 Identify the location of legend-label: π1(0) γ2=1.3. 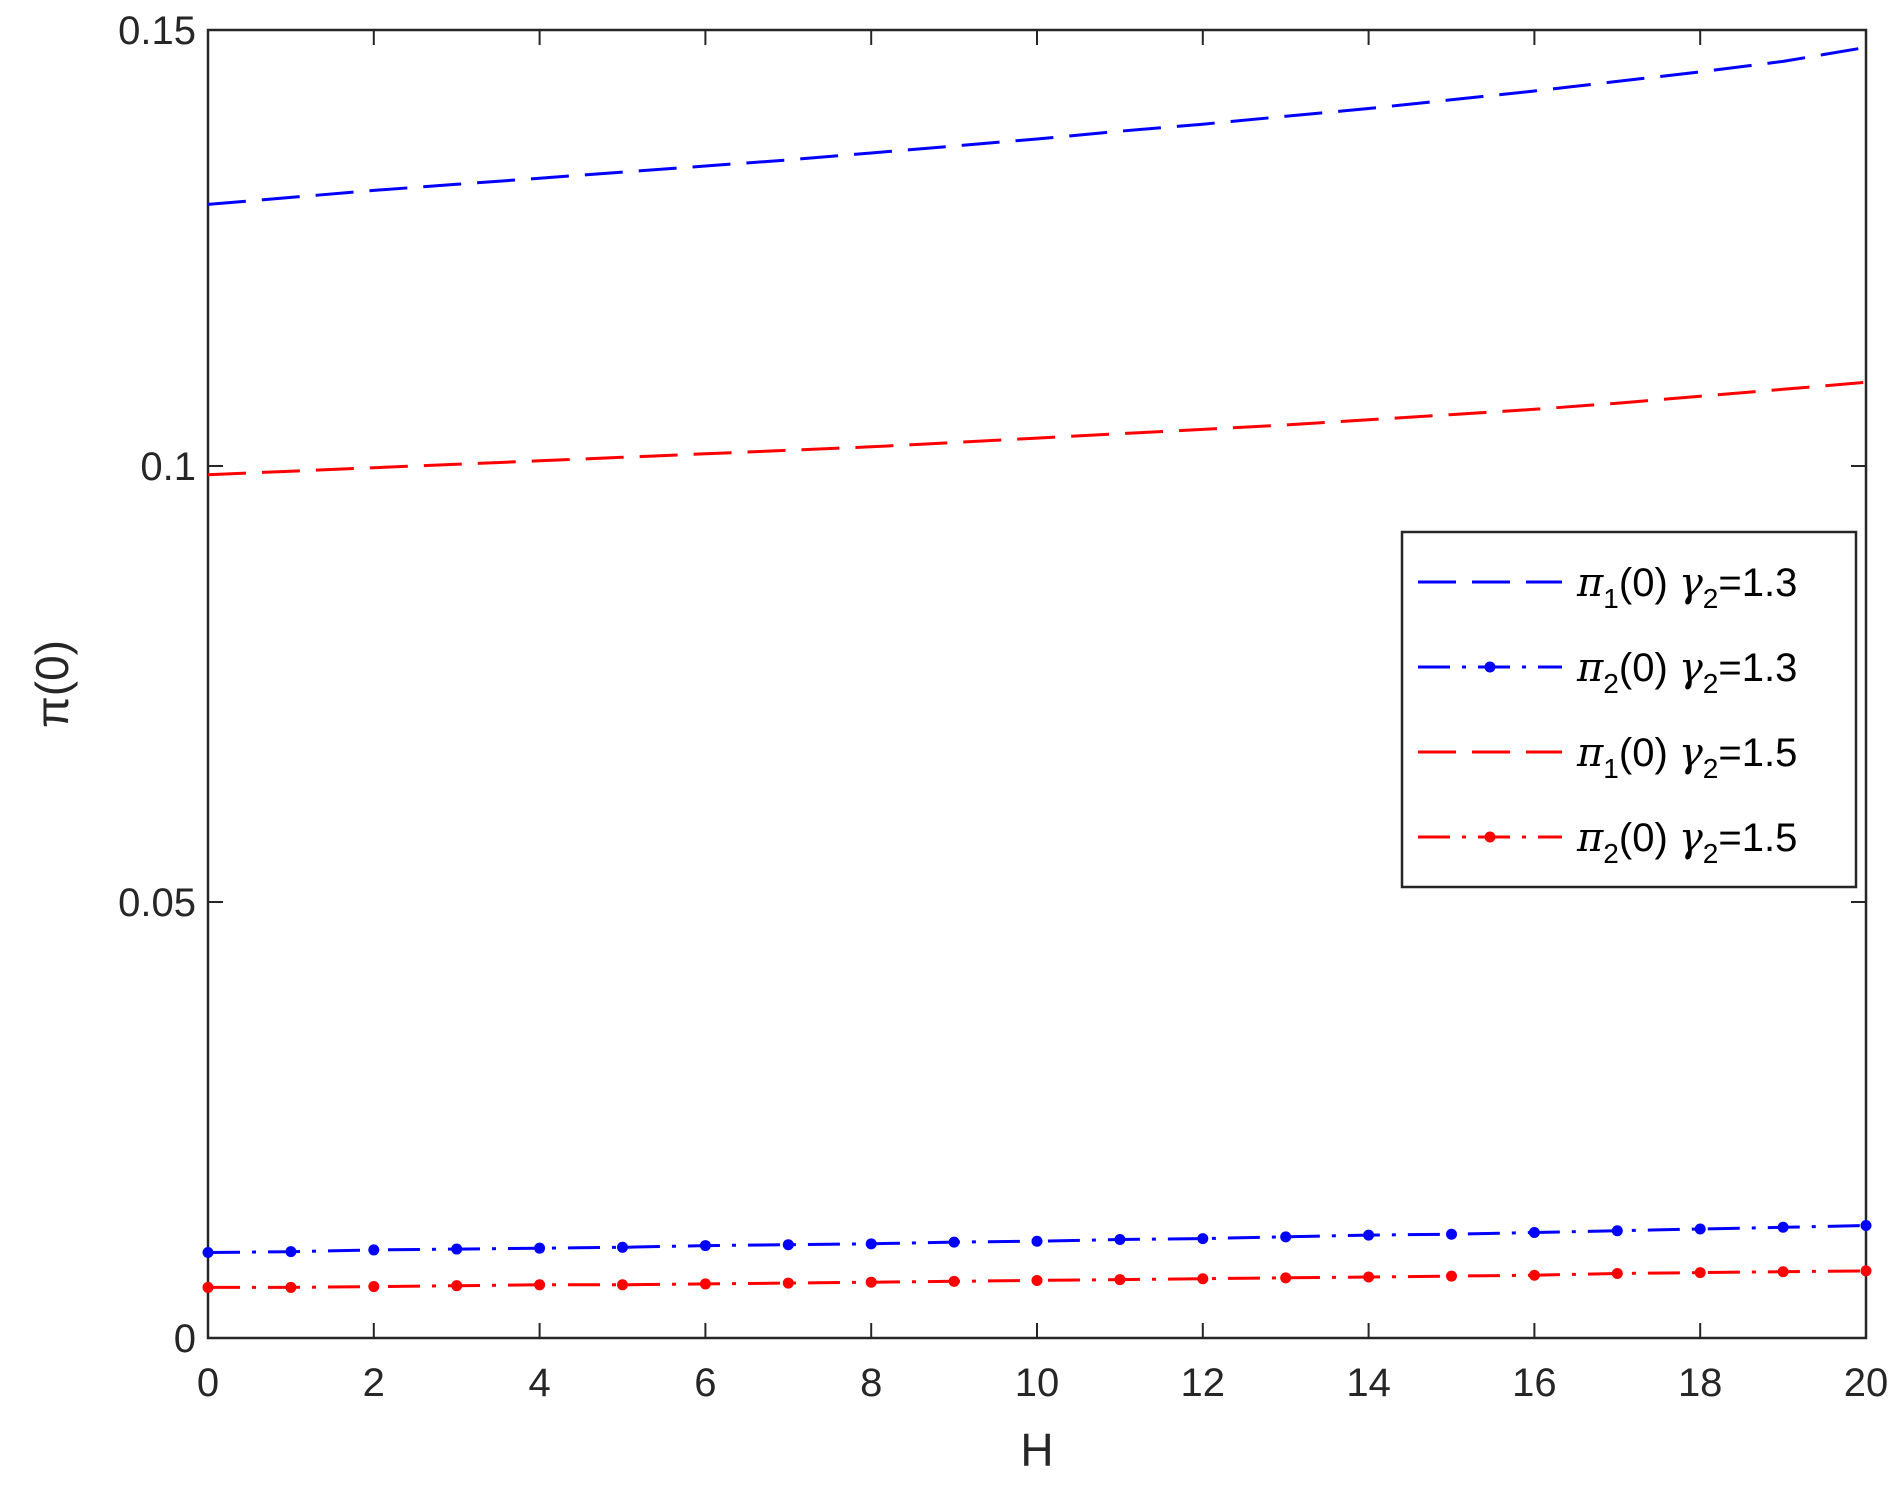
(1686, 587).